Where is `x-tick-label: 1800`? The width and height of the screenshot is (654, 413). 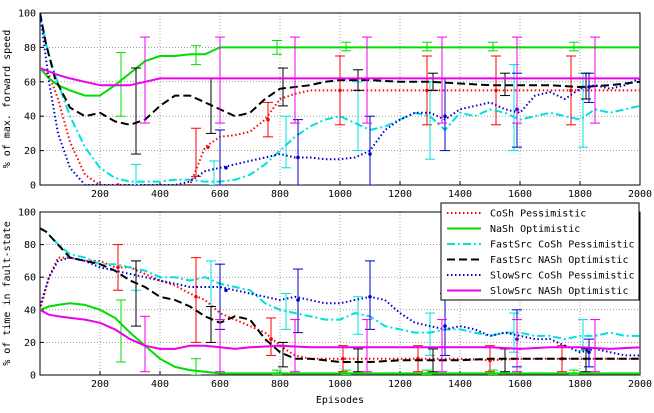
x-tick-label: 1800 is located at coordinates (580, 194).